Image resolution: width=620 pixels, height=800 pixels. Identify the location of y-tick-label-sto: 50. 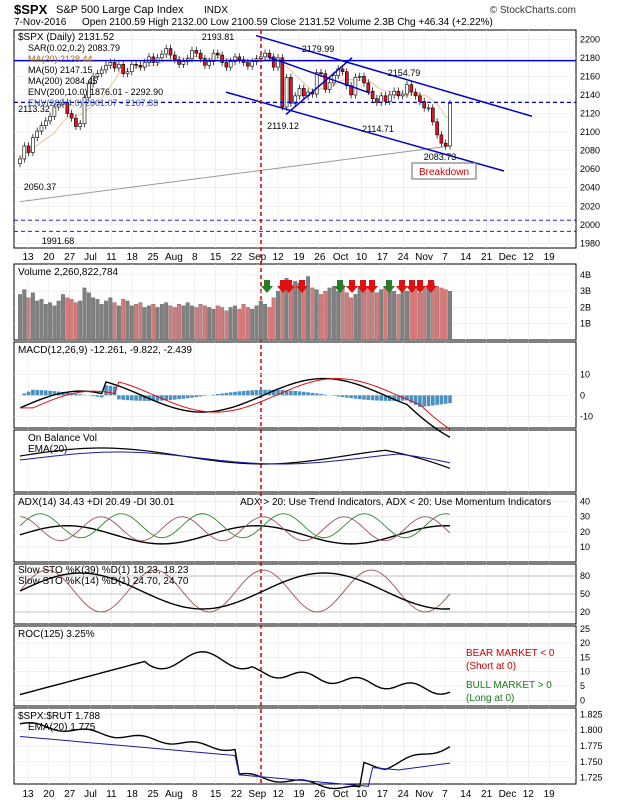
(585, 594).